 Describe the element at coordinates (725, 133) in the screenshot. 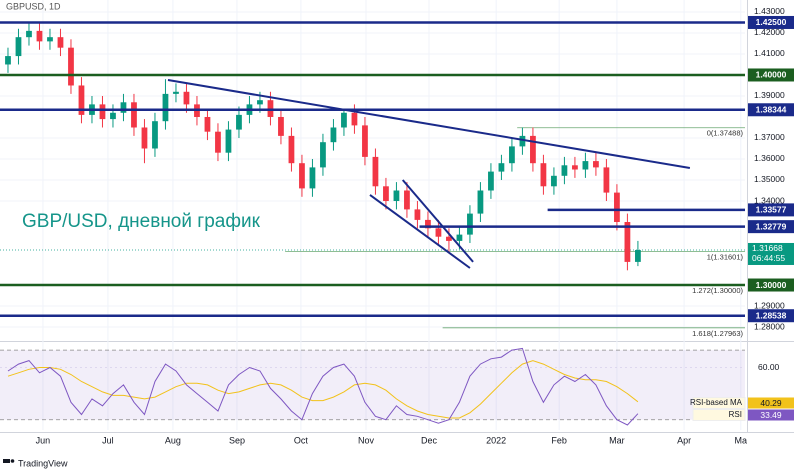

I see `fib-label: 0(1.37488)` at that location.